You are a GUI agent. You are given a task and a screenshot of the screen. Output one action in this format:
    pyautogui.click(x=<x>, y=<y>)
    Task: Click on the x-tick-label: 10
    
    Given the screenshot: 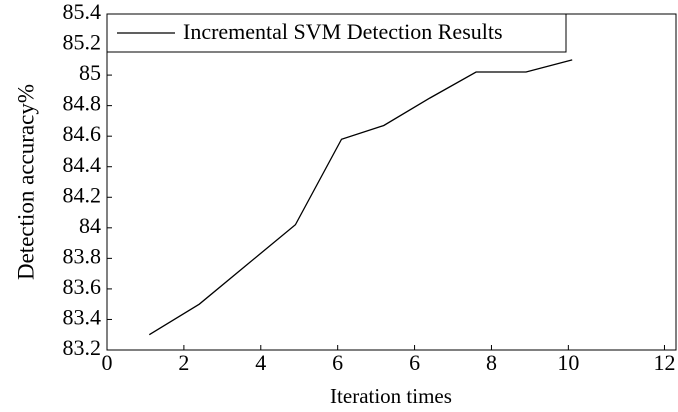 What is the action you would take?
    pyautogui.click(x=568, y=362)
    